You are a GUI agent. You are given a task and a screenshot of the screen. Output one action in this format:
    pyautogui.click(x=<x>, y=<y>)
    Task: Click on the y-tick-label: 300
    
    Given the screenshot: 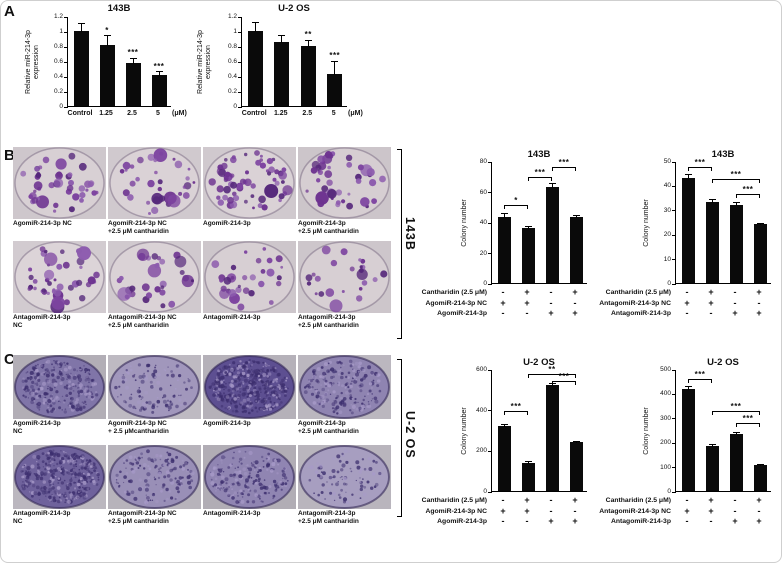 What is the action you would take?
    pyautogui.click(x=665, y=418)
    